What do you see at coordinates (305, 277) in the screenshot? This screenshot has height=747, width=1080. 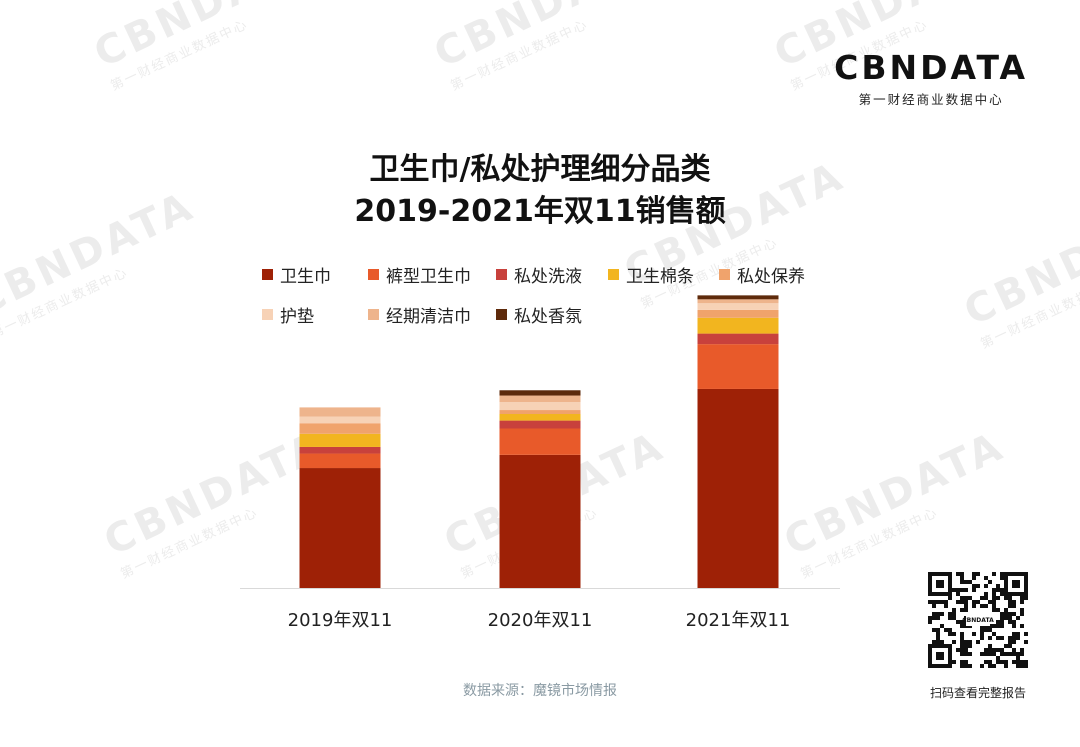 I see `legend-label: 卫生巾` at bounding box center [305, 277].